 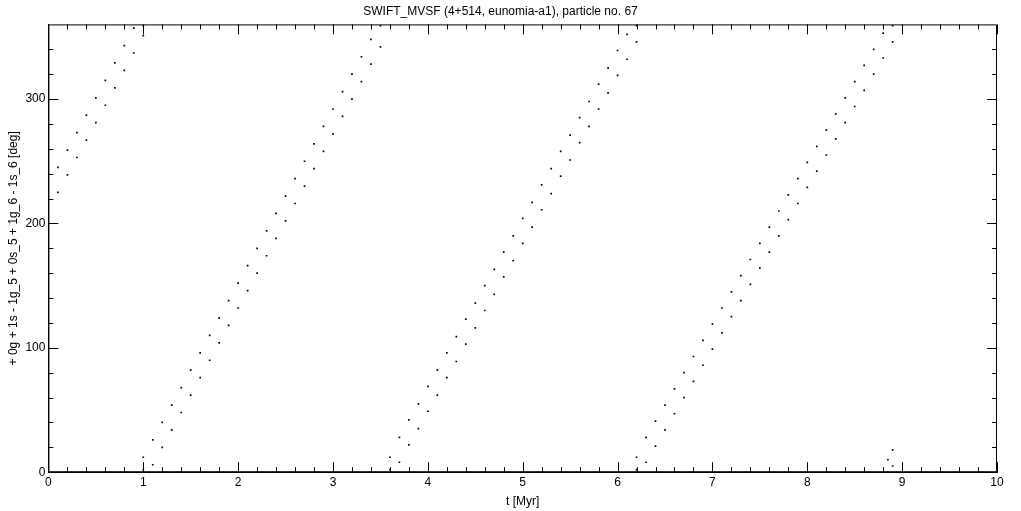 I want to click on x-tick-label: 1, so click(x=143, y=481).